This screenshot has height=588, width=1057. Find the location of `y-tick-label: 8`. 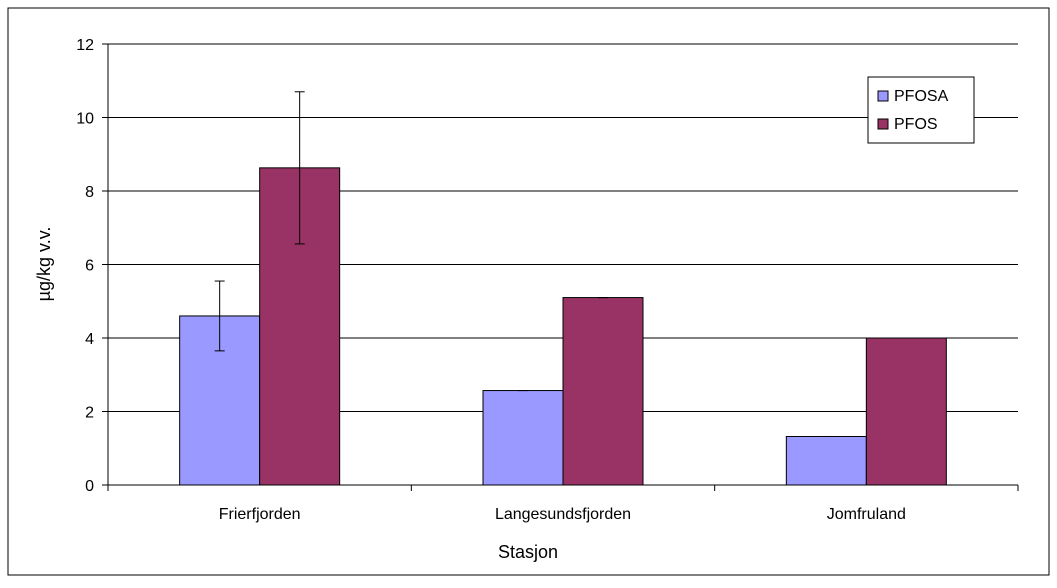

y-tick-label: 8 is located at coordinates (89, 192).